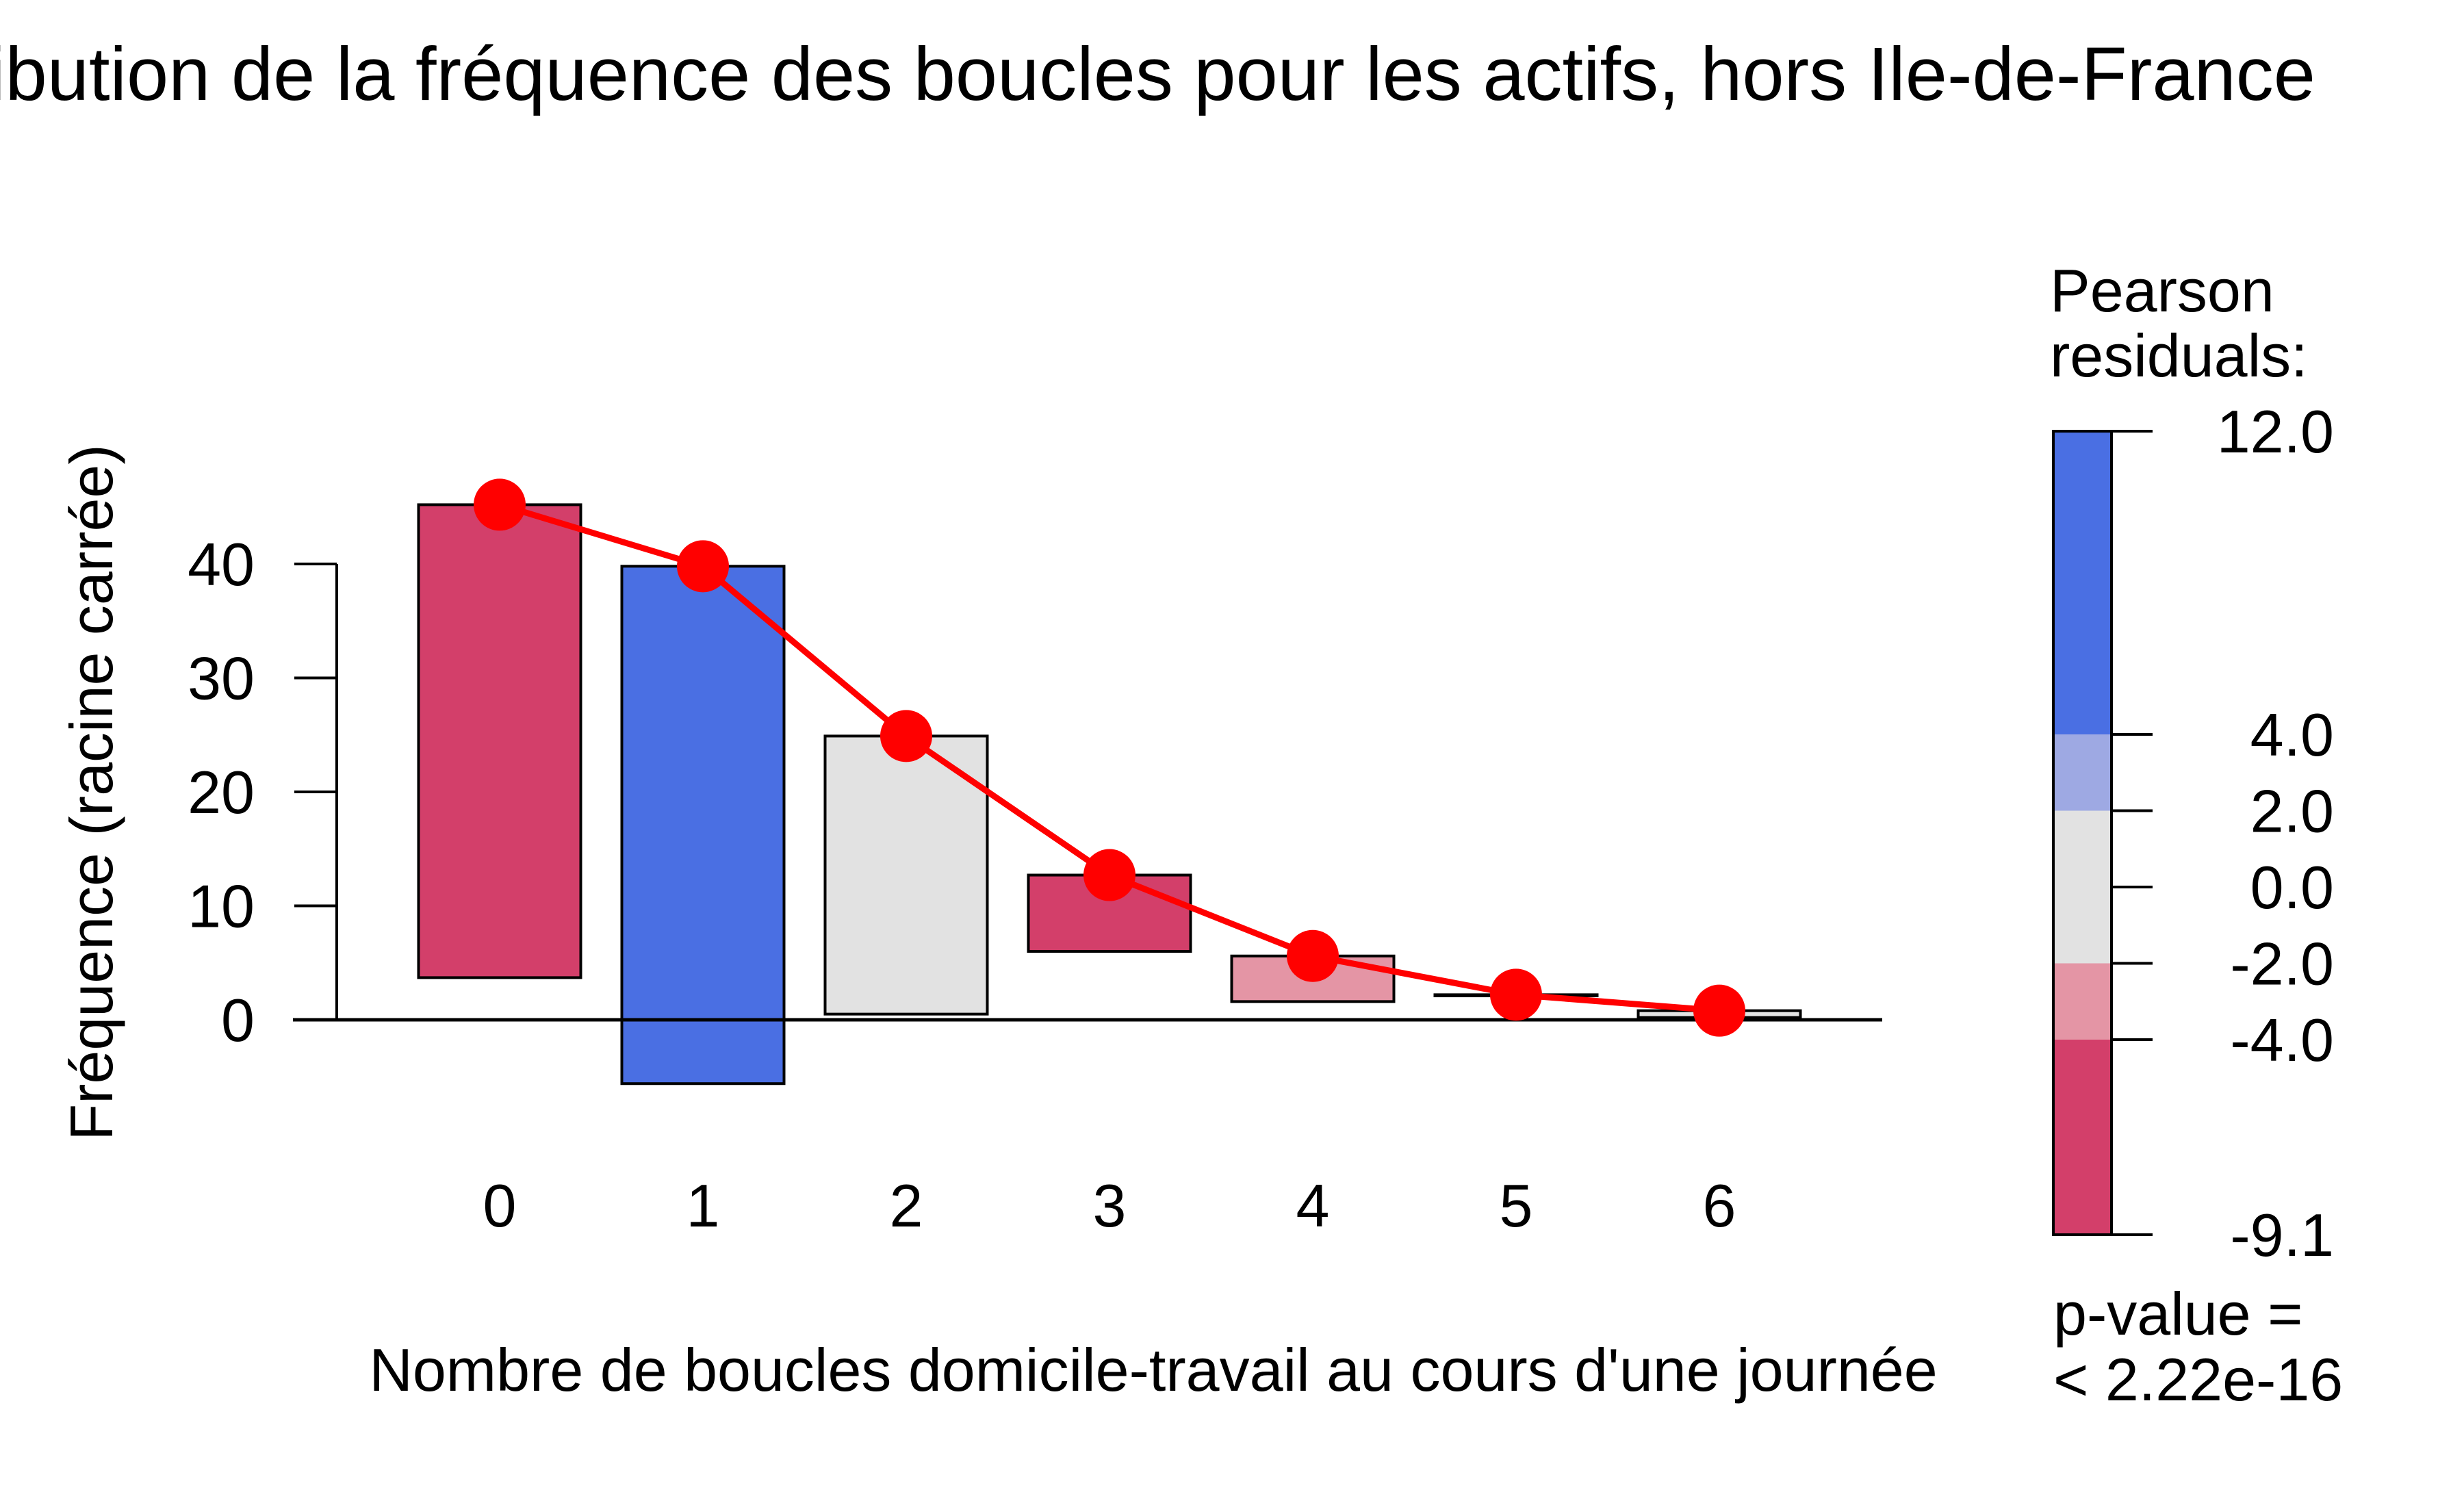 The width and height of the screenshot is (2464, 1503). What do you see at coordinates (2282, 964) in the screenshot?
I see `legend-tick-label: -2.0` at bounding box center [2282, 964].